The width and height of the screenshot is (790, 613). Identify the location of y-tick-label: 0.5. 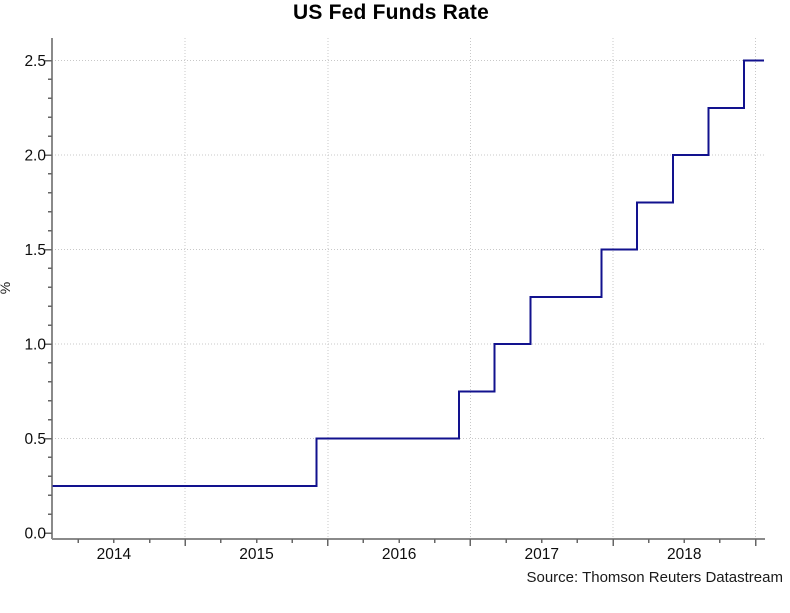
(35, 439).